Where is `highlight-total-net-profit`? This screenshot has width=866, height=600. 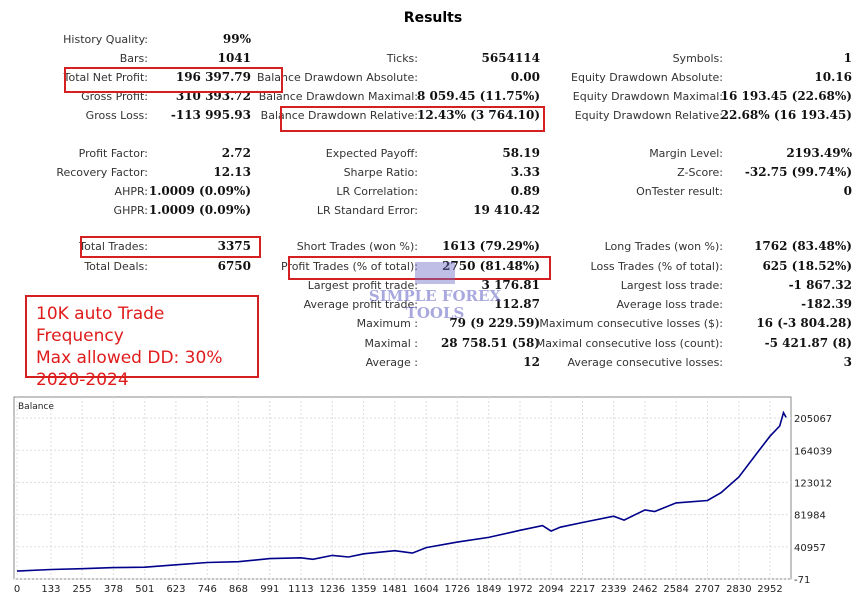
highlight-total-net-profit is located at coordinates (173, 80).